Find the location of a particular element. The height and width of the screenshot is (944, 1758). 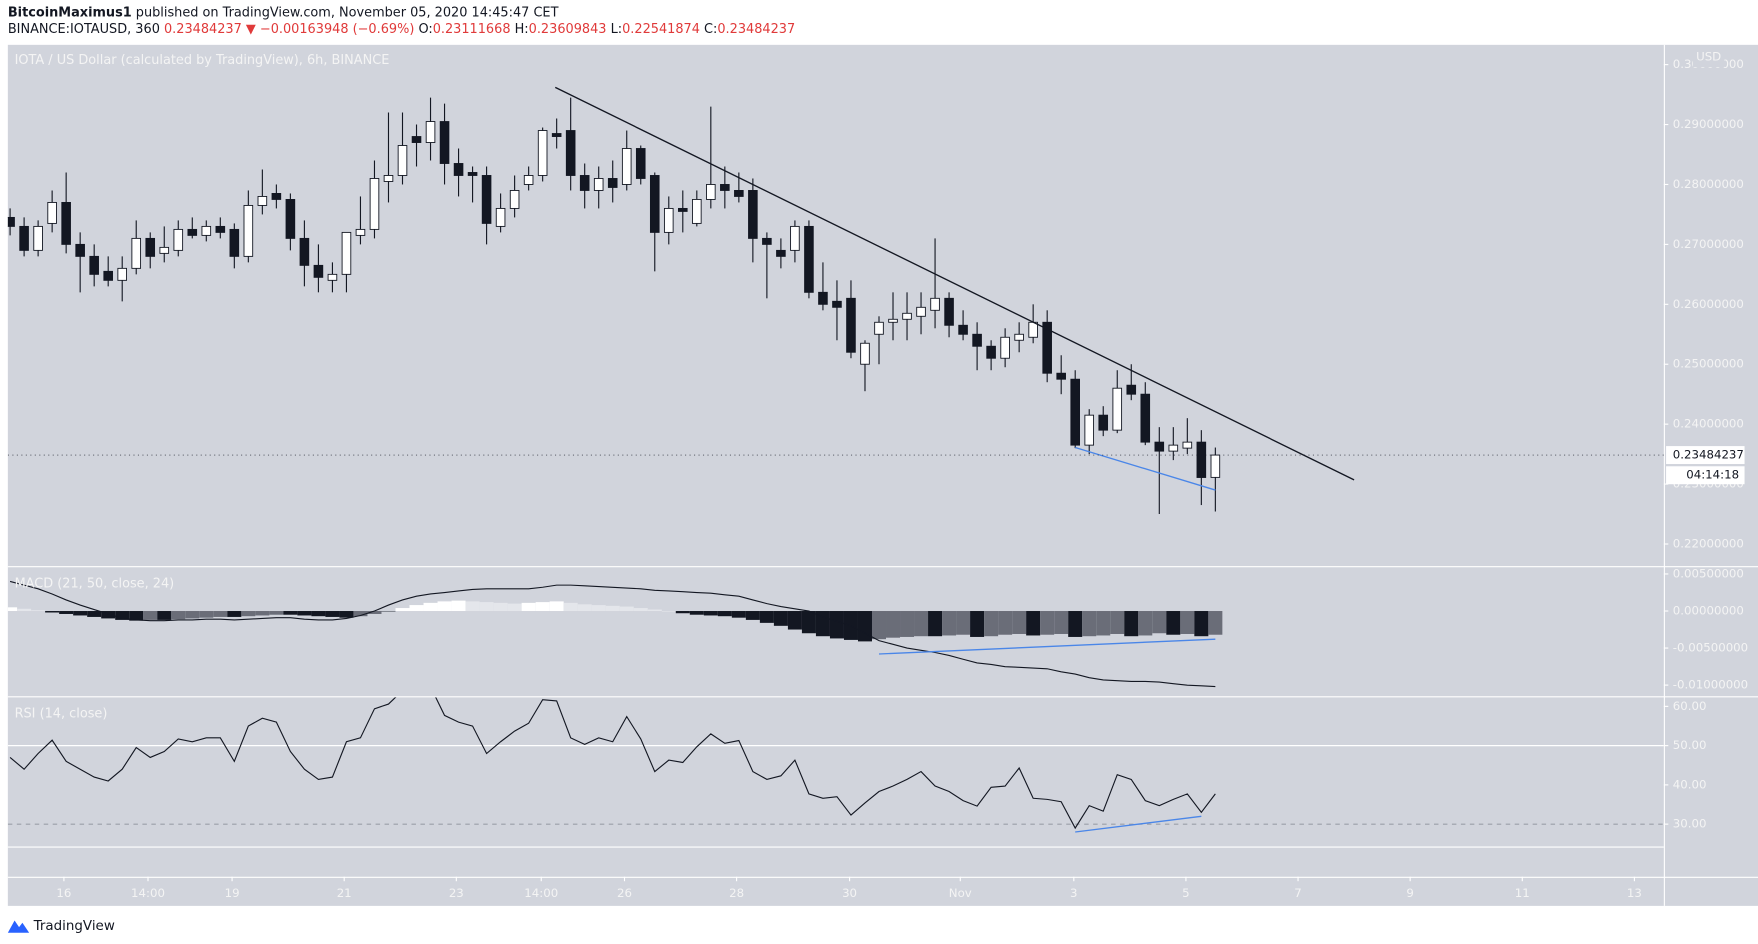

y-tick-label: 30.00 is located at coordinates (1690, 824).